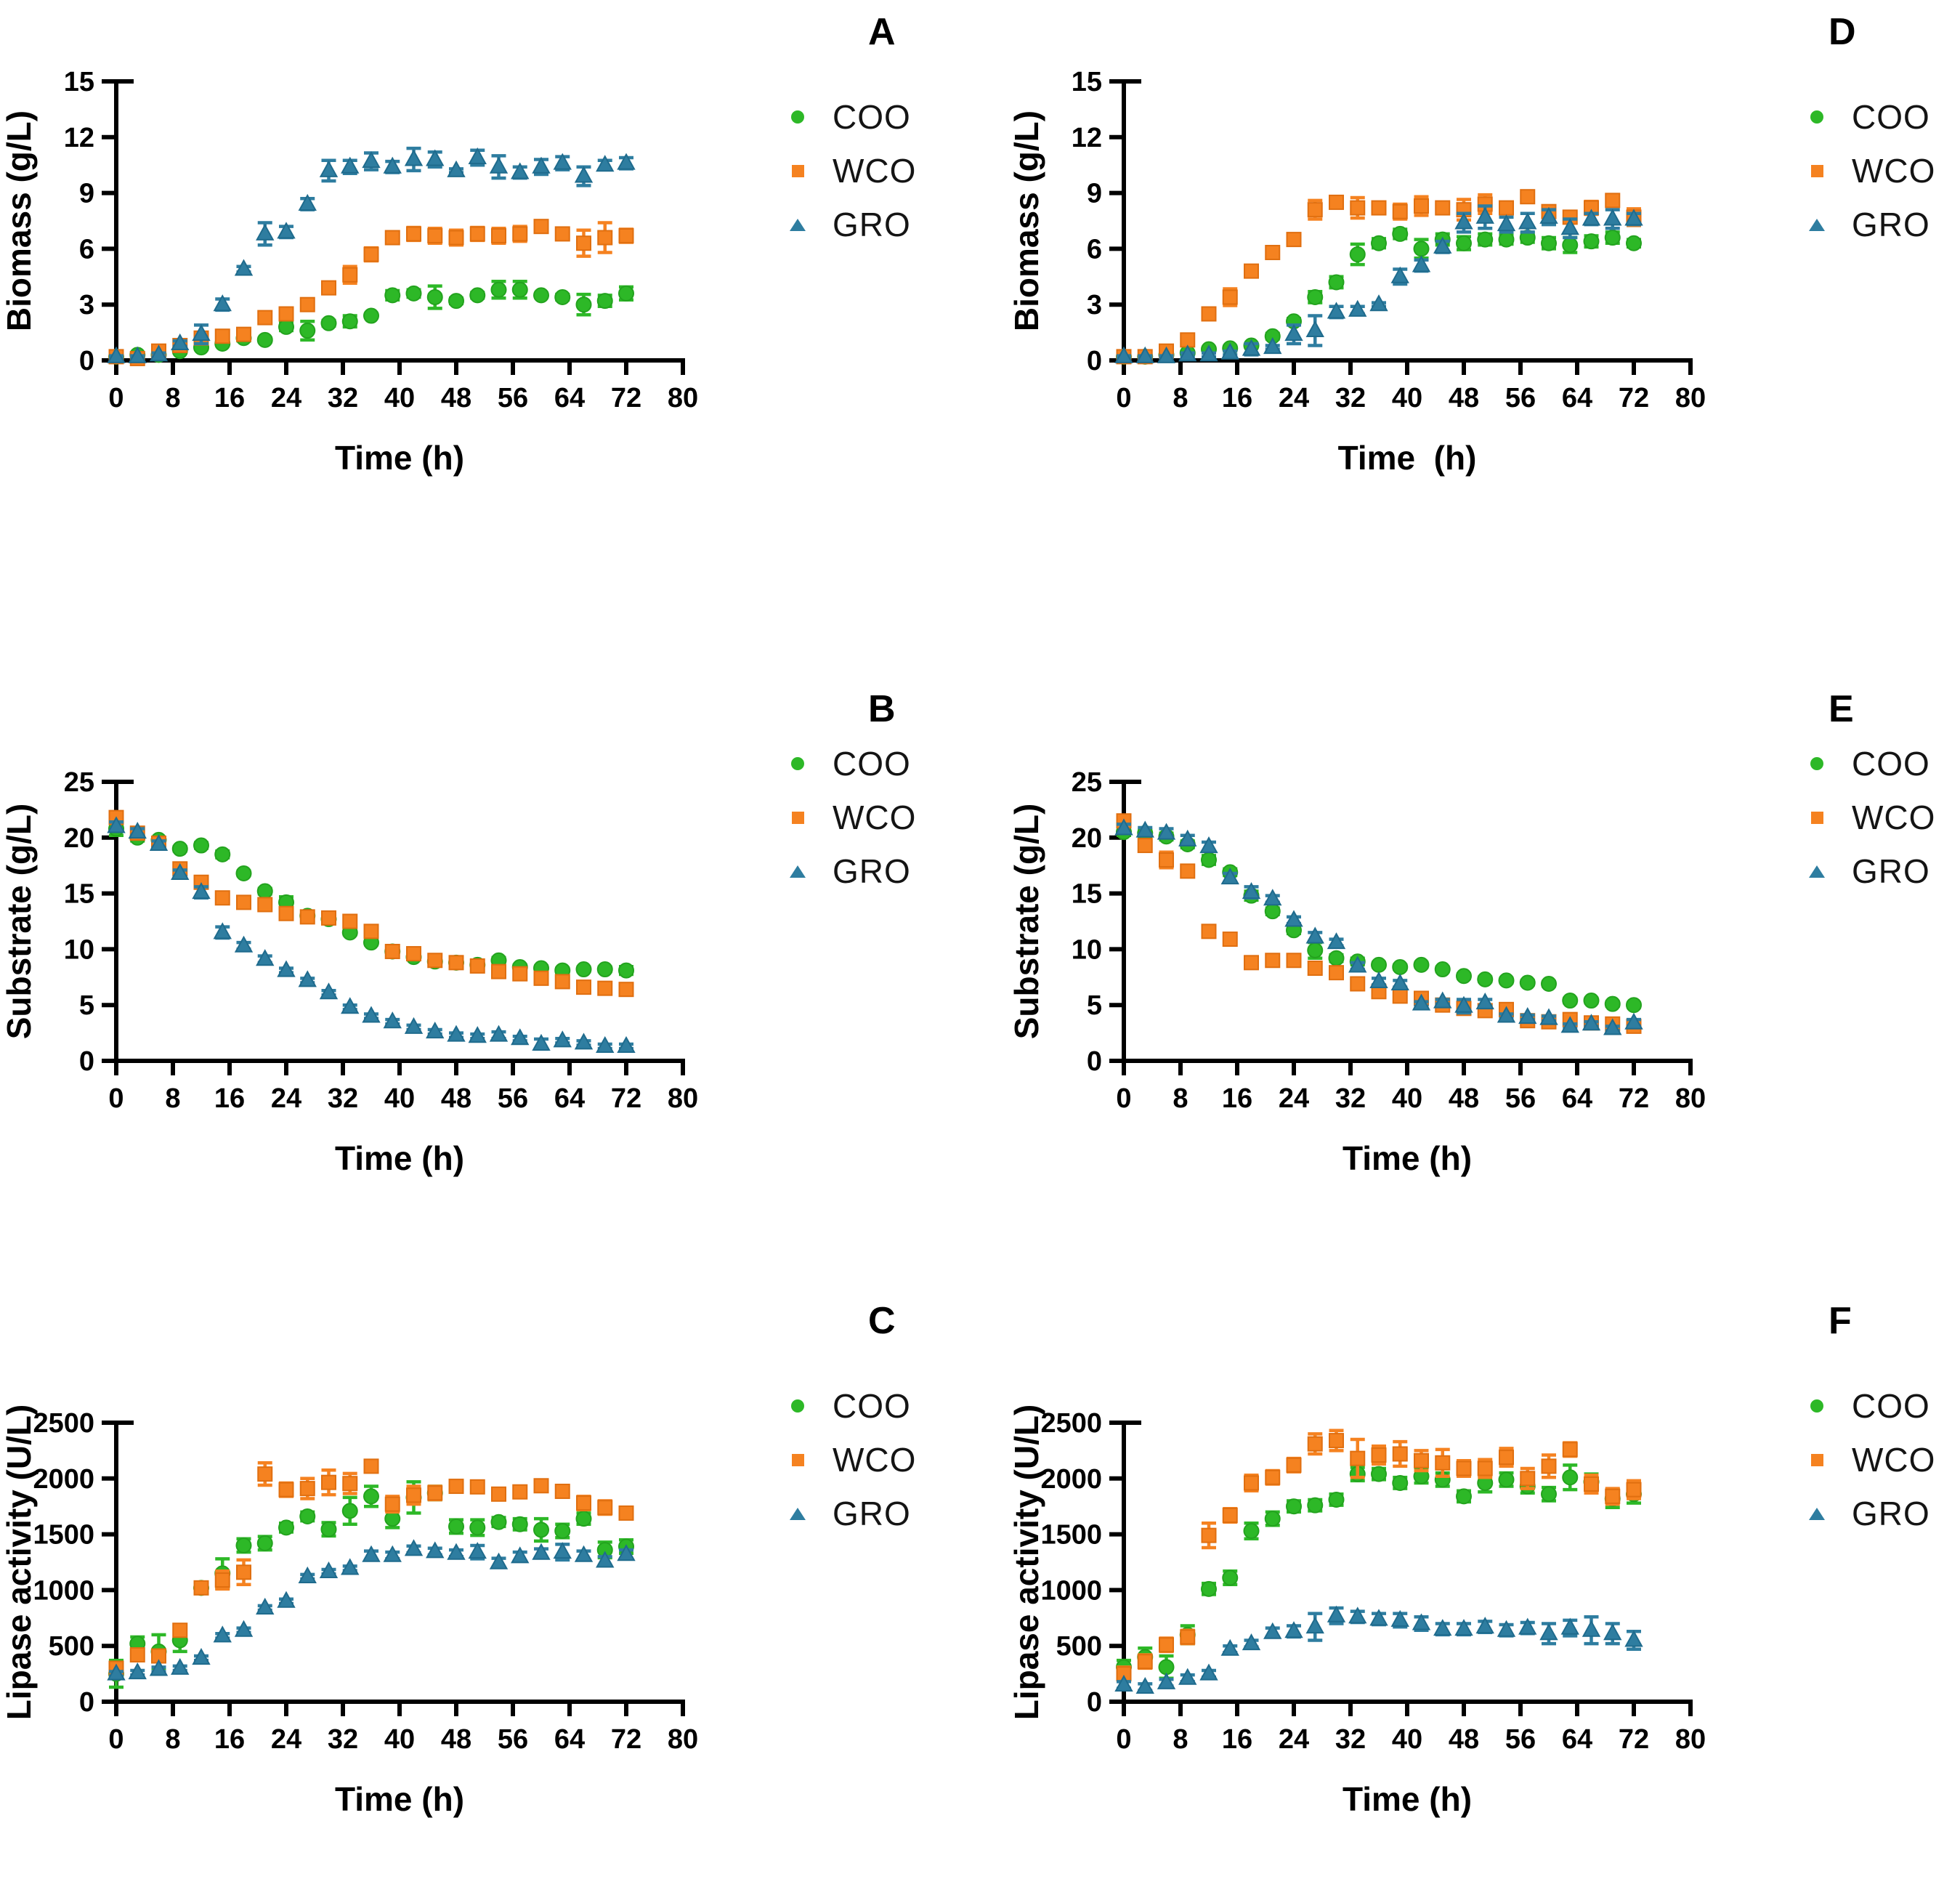  I want to click on y-axis-title: Substrate (g/L), so click(1026, 922).